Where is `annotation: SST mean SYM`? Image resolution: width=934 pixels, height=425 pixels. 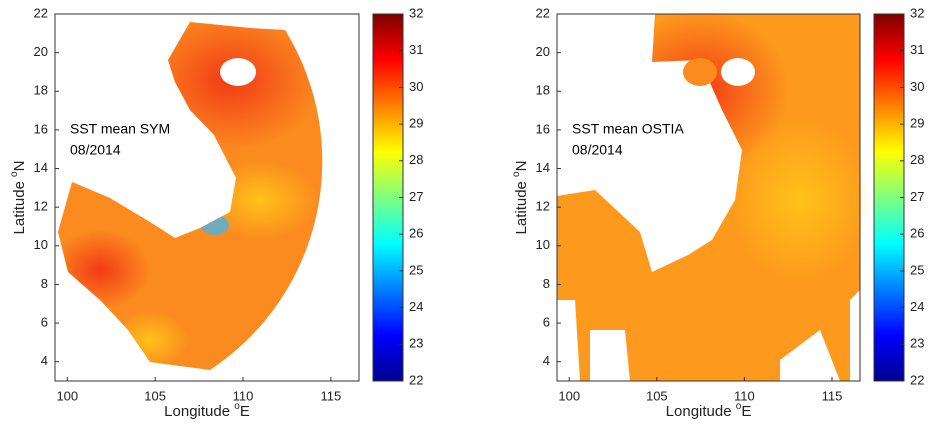 annotation: SST mean SYM is located at coordinates (120, 129).